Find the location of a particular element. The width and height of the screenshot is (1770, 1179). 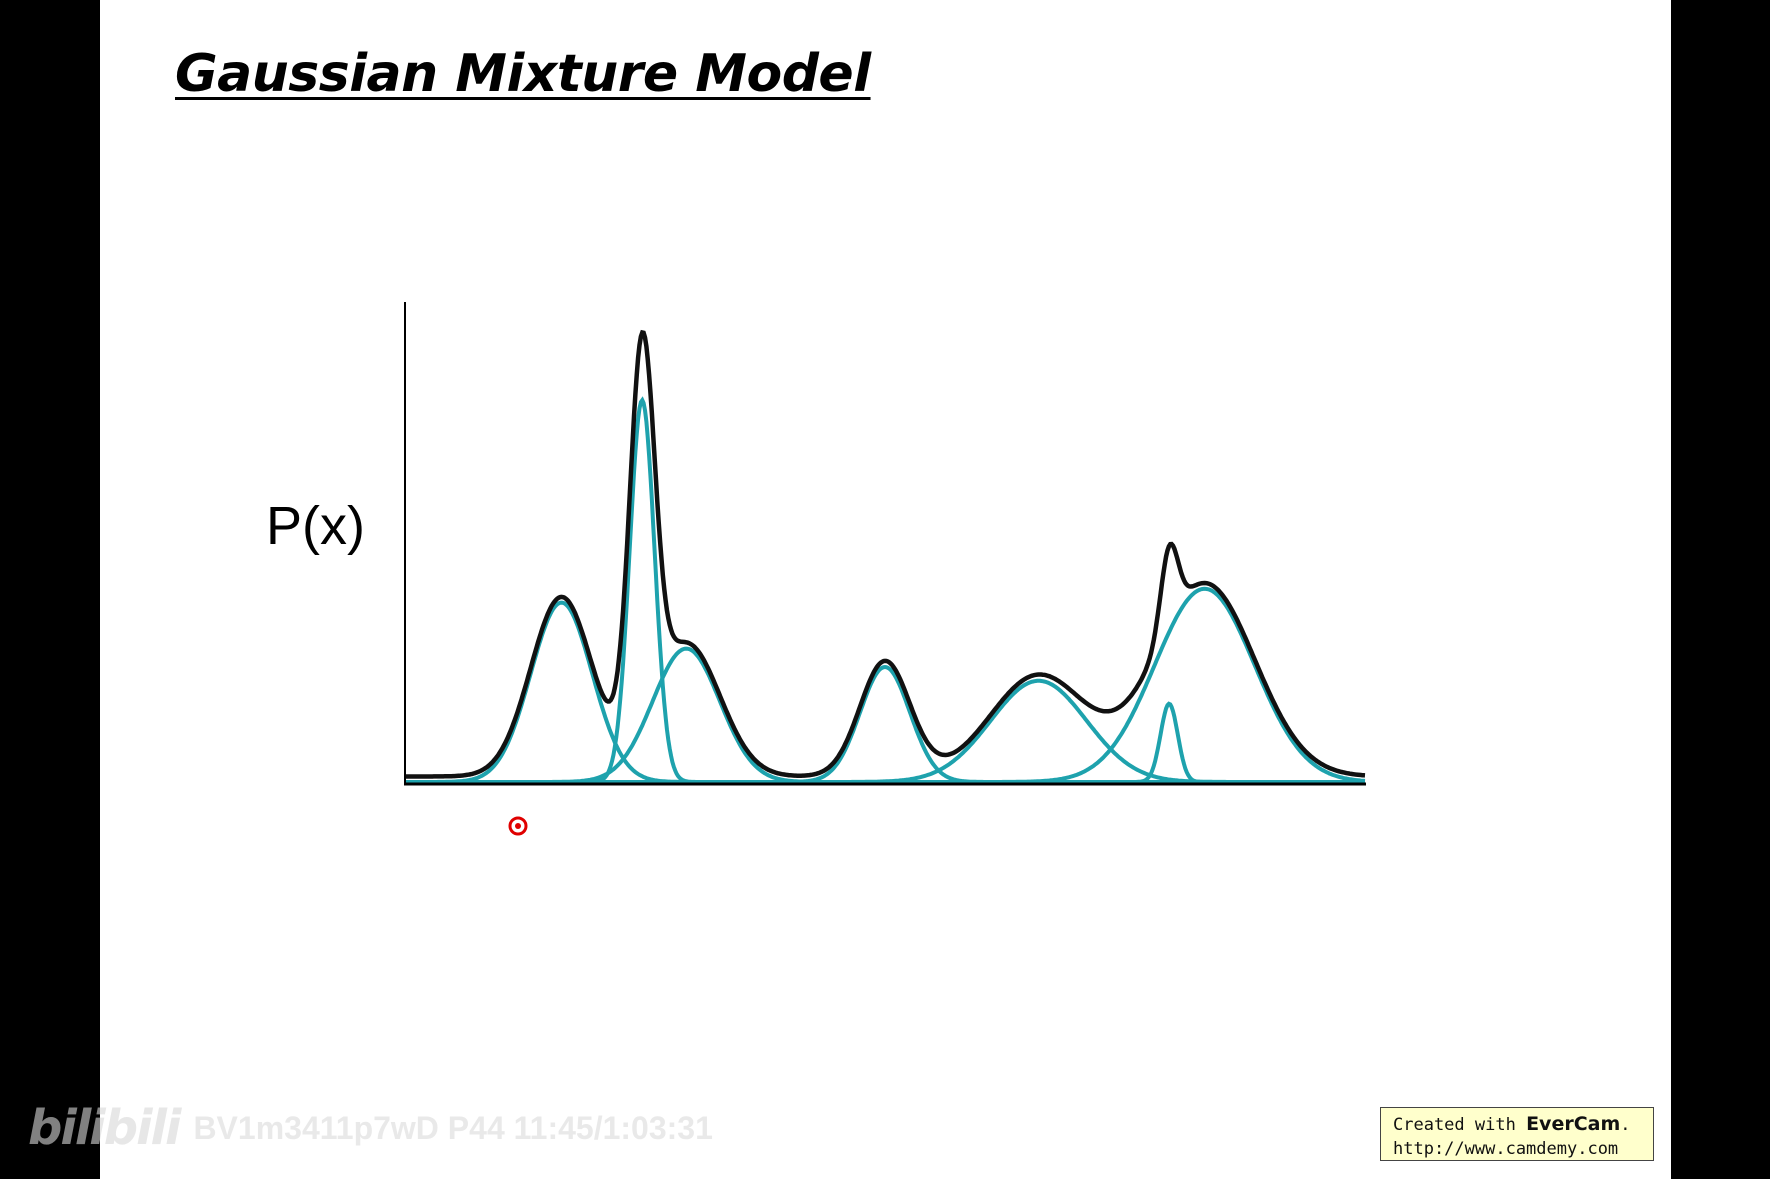

evercam-url: http://www.camdemy.com is located at coordinates (1506, 1149).